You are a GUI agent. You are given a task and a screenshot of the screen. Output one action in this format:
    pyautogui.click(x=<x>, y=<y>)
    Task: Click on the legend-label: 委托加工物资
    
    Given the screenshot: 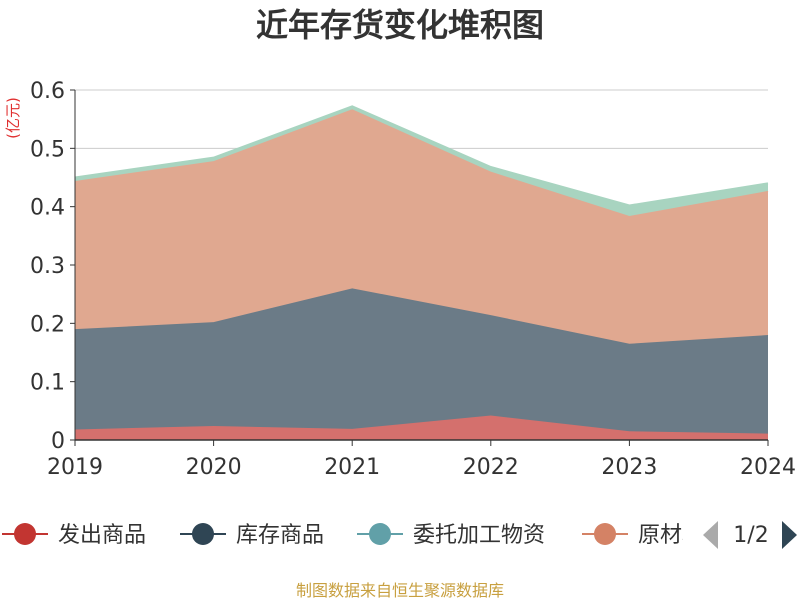 What is the action you would take?
    pyautogui.click(x=479, y=535)
    